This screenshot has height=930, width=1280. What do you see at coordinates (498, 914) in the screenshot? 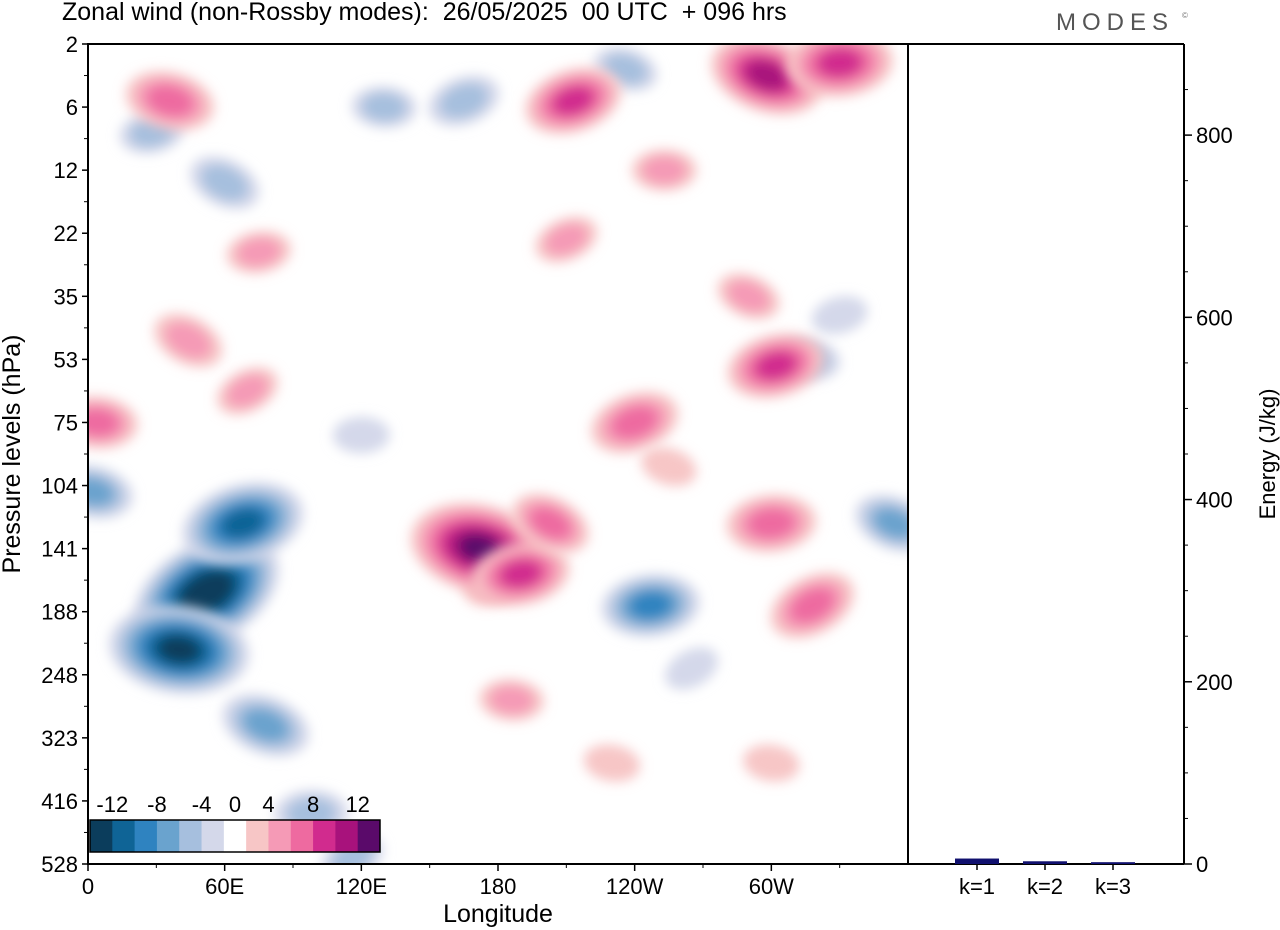
I see `x-axis-label: Longitude` at bounding box center [498, 914].